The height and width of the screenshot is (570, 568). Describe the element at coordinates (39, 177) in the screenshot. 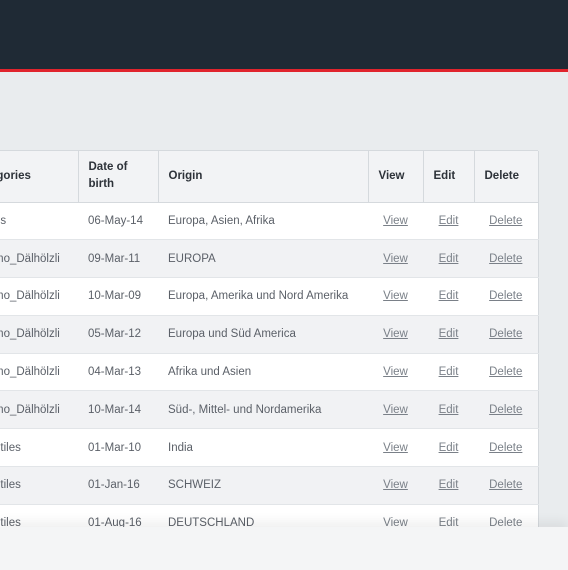

I see `header-categories: egories` at that location.